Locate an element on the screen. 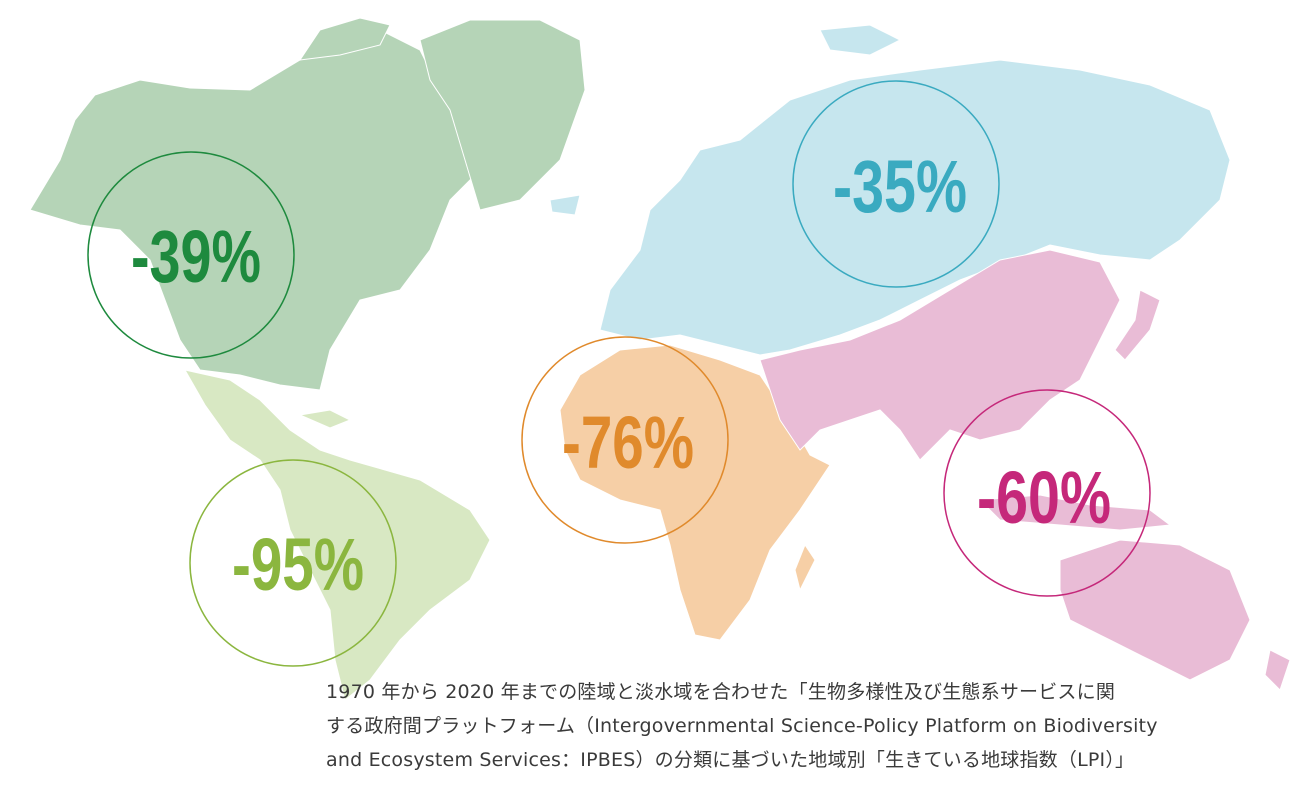  region-value-north-america: -39% is located at coordinates (196, 256).